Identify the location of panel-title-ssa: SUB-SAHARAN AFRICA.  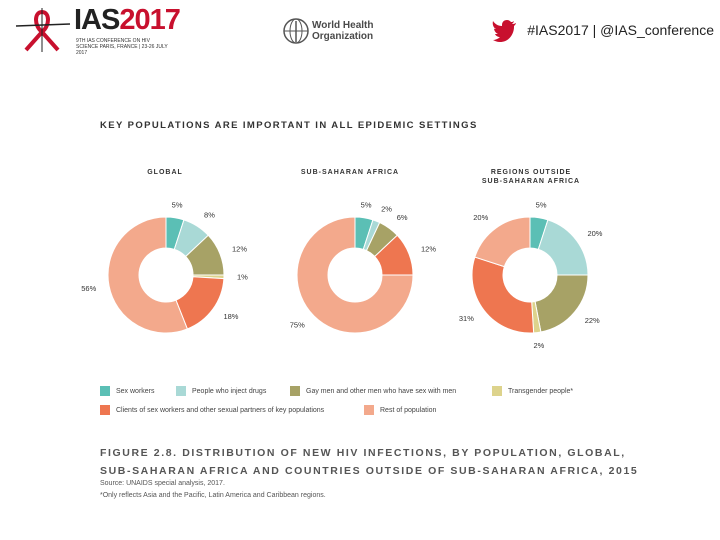
(350, 172).